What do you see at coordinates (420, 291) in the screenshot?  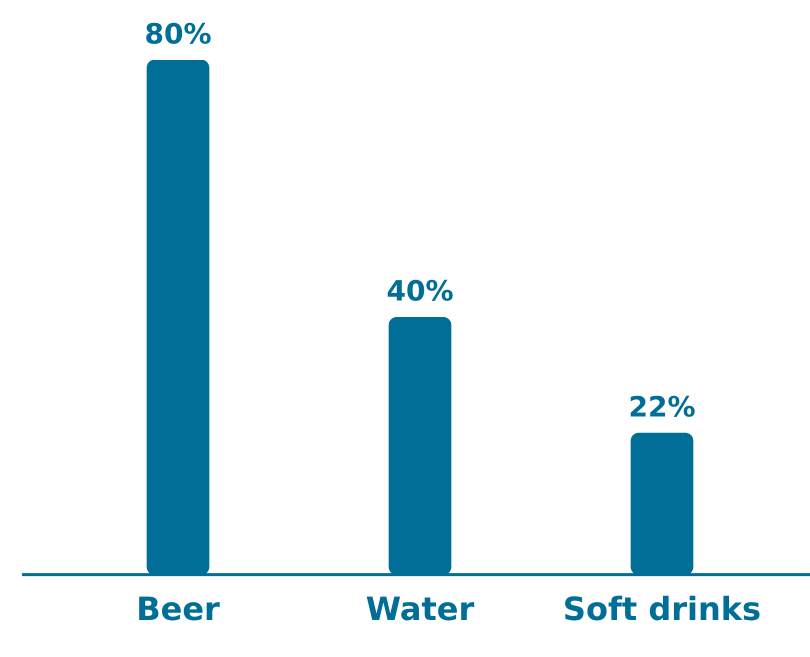 I see `data-label: 40%` at bounding box center [420, 291].